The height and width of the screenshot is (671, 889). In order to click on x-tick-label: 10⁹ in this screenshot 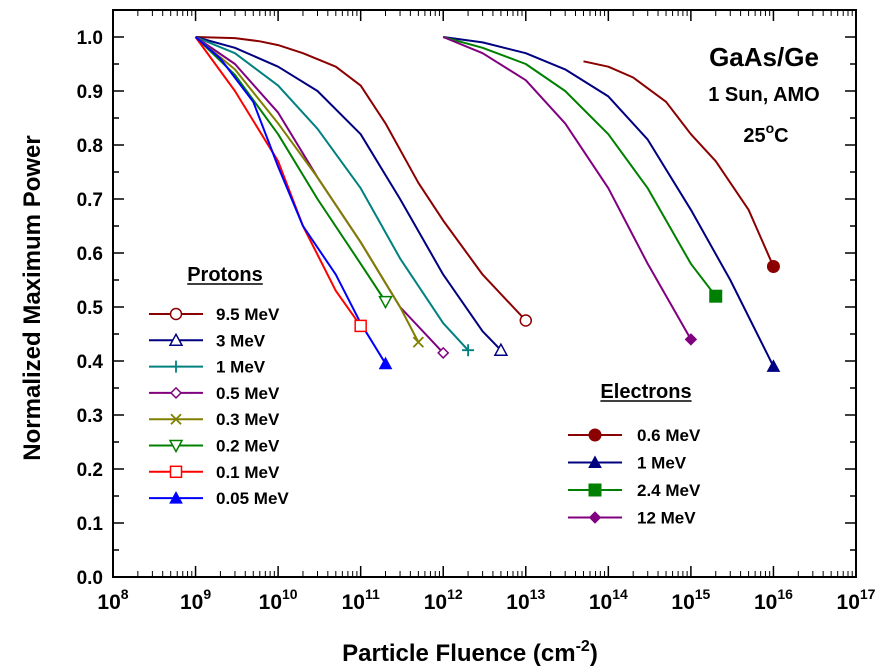, I will do `click(195, 600)`.